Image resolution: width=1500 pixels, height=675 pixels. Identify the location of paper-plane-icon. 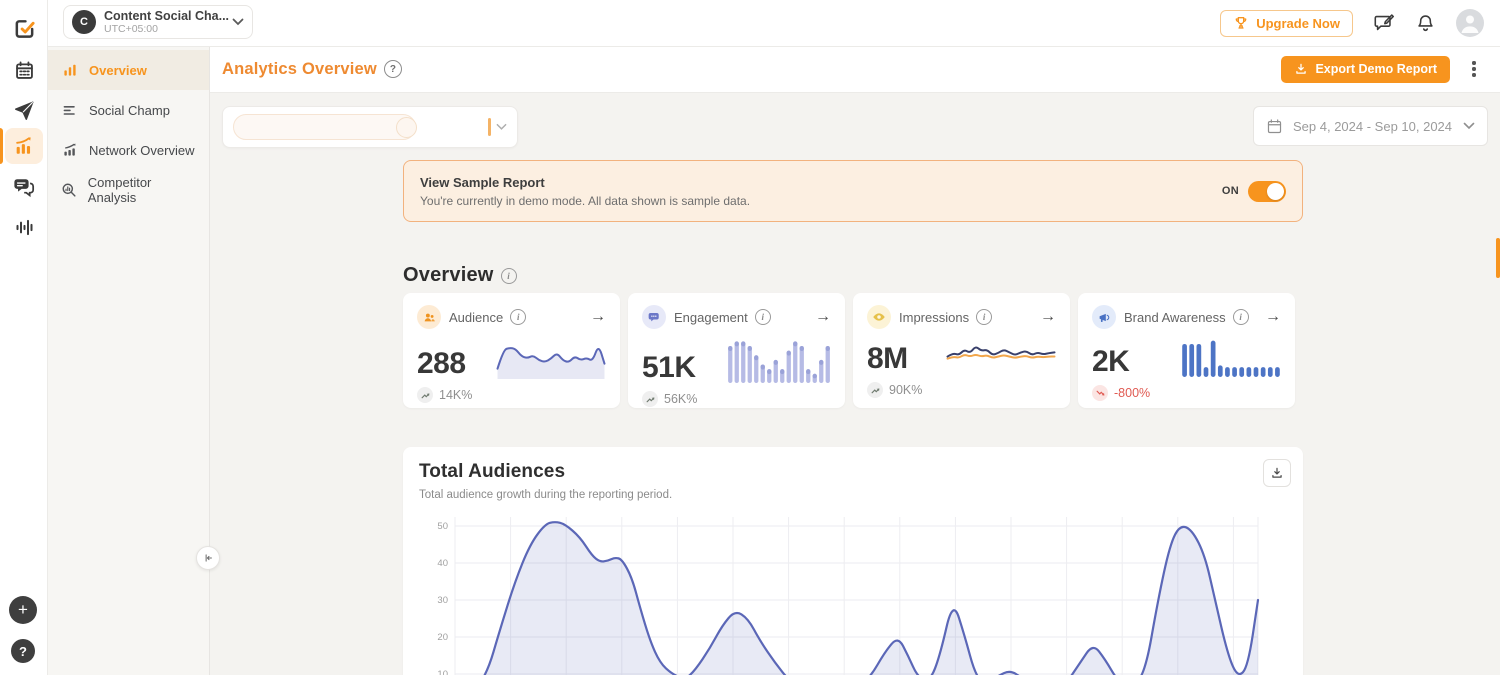
(24, 111).